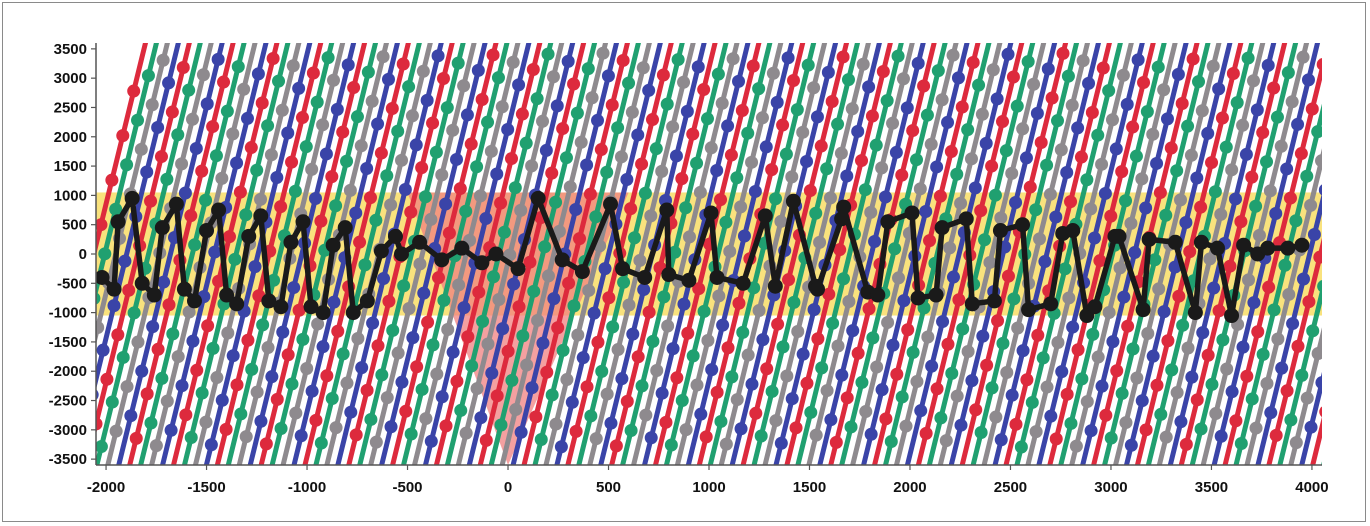 This screenshot has height=526, width=1370. What do you see at coordinates (70, 49) in the screenshot?
I see `y-tick-label: 3500` at bounding box center [70, 49].